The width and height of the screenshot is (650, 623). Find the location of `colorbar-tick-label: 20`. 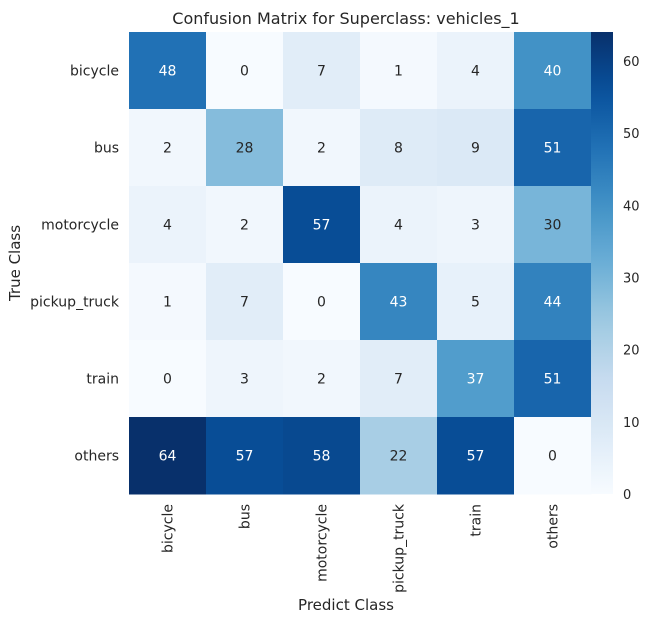

colorbar-tick-label: 20 is located at coordinates (631, 351).